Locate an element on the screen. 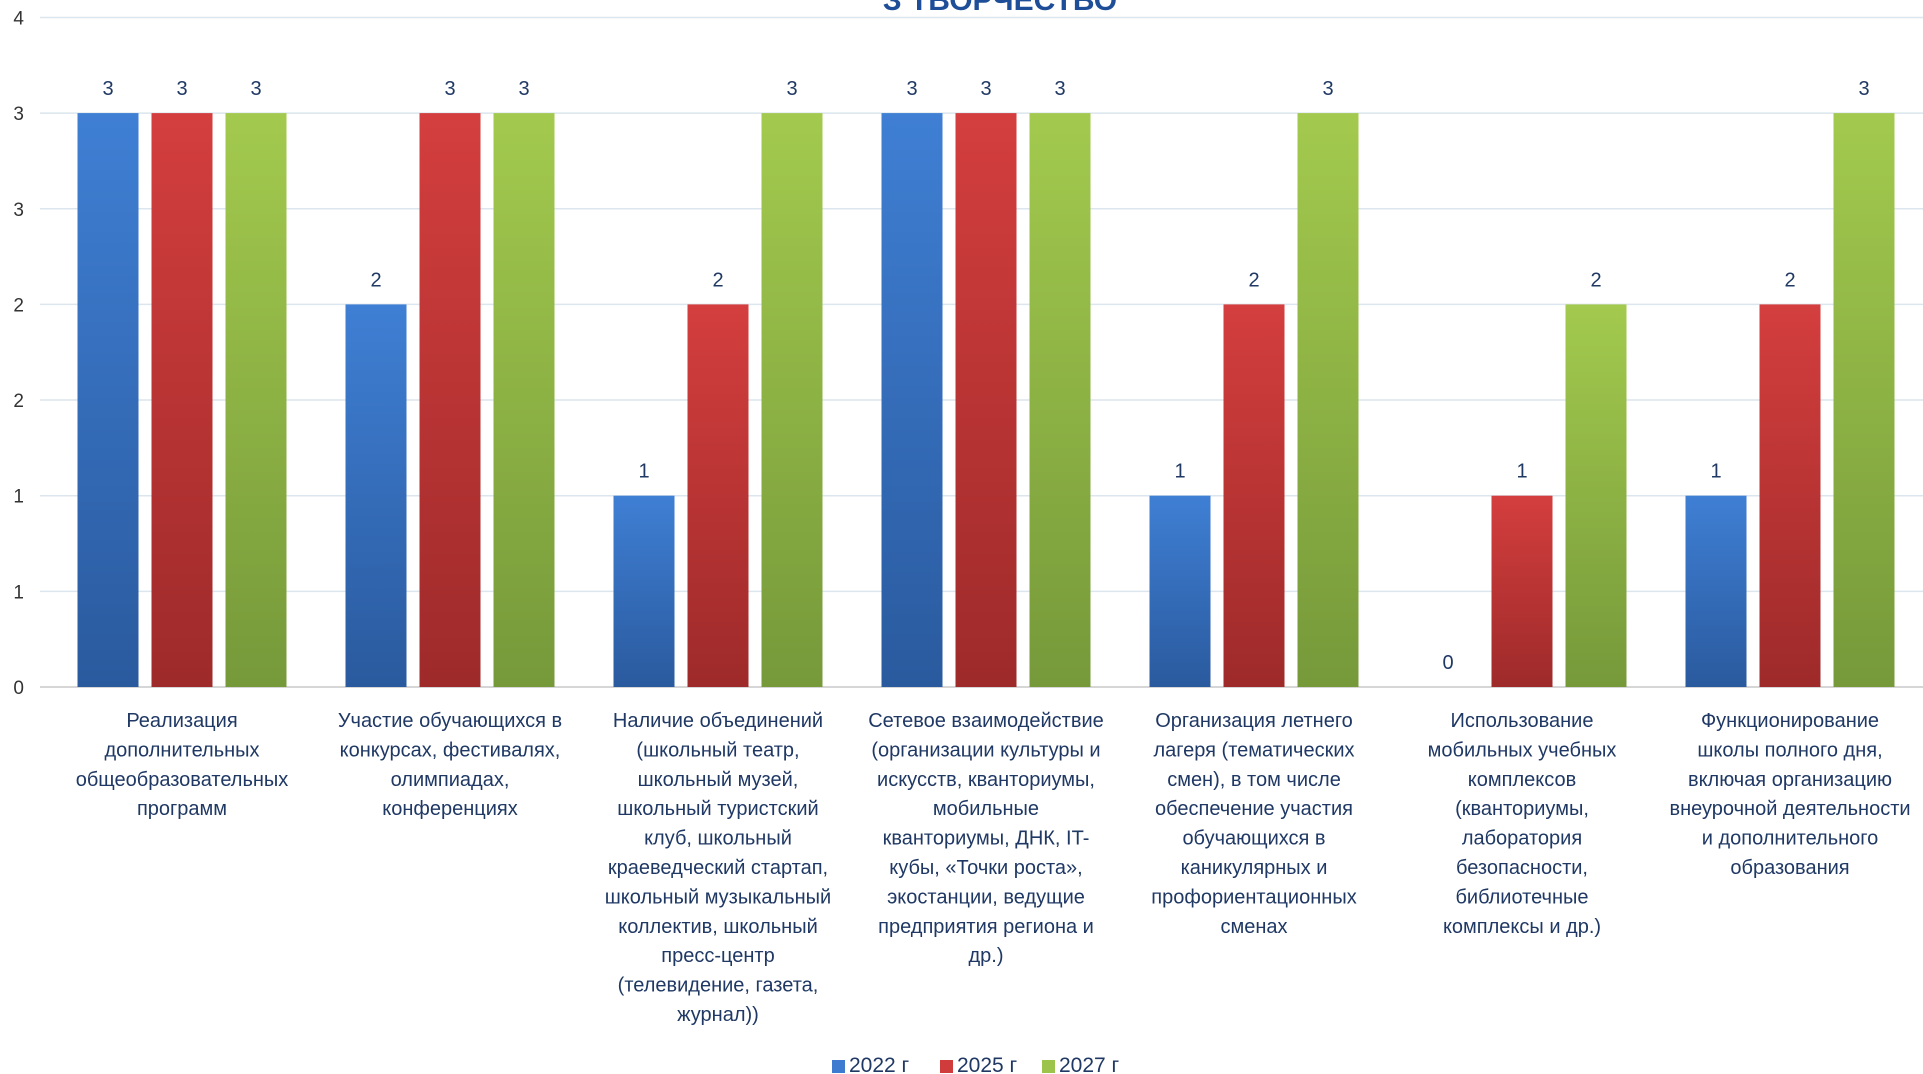 The image size is (1923, 1074). bar-2025г-6 is located at coordinates (1790, 495).